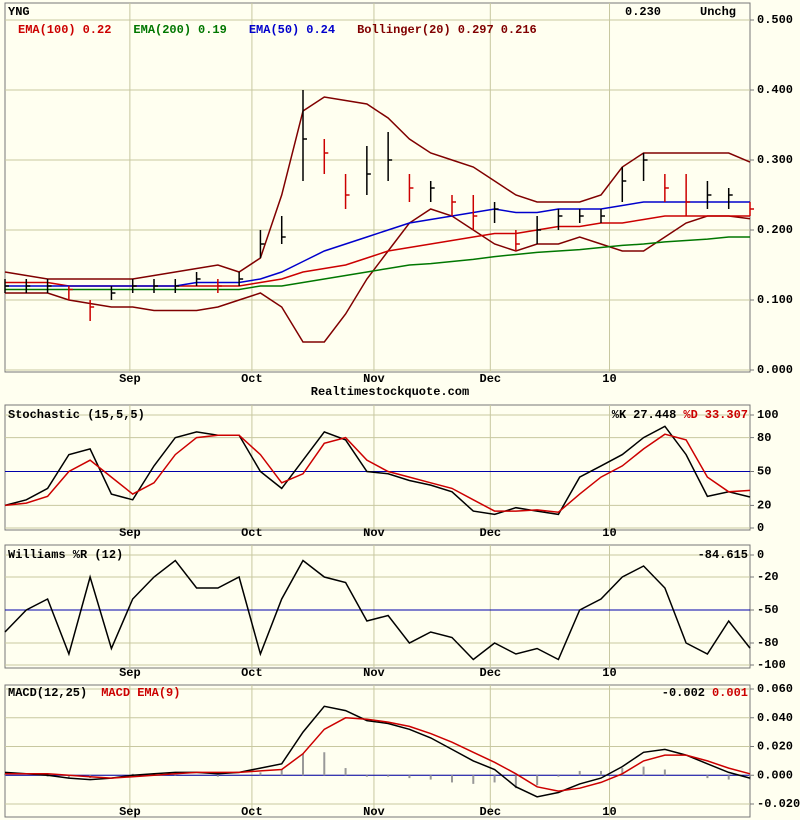  What do you see at coordinates (730, 693) in the screenshot?
I see `legend-value: 0.001` at bounding box center [730, 693].